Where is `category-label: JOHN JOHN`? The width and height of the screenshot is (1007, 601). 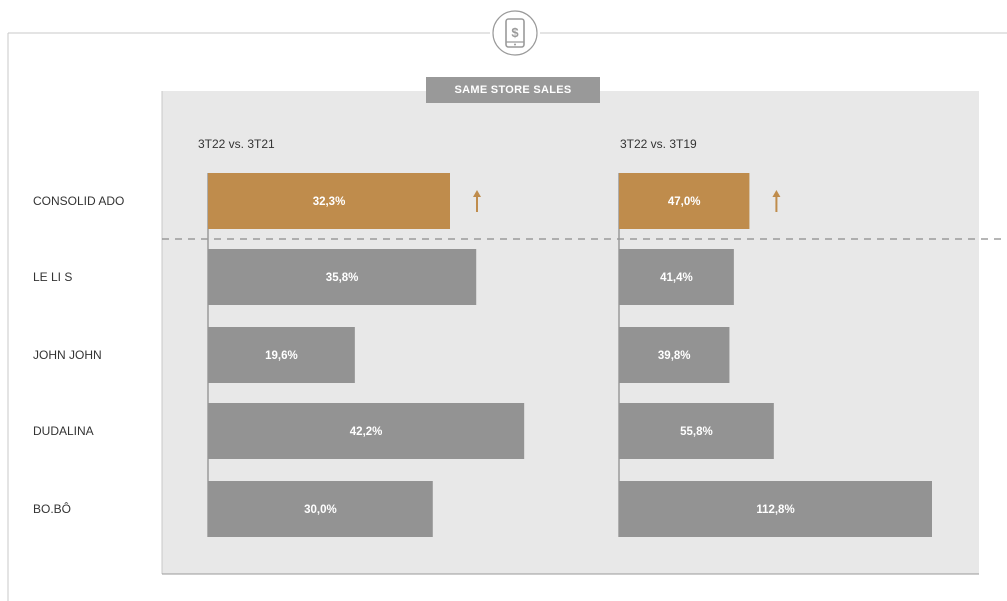 category-label: JOHN JOHN is located at coordinates (67, 355).